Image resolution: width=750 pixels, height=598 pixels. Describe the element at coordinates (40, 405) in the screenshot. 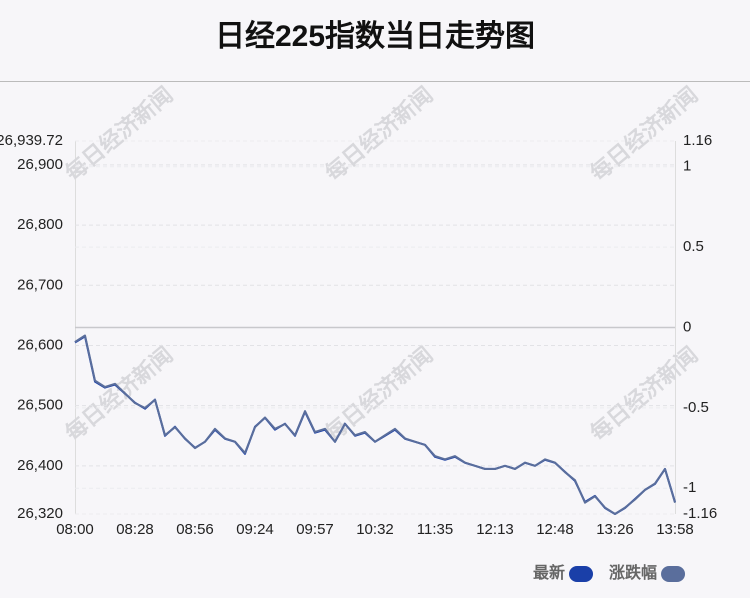

I see `y-tick-label: 26,500` at that location.